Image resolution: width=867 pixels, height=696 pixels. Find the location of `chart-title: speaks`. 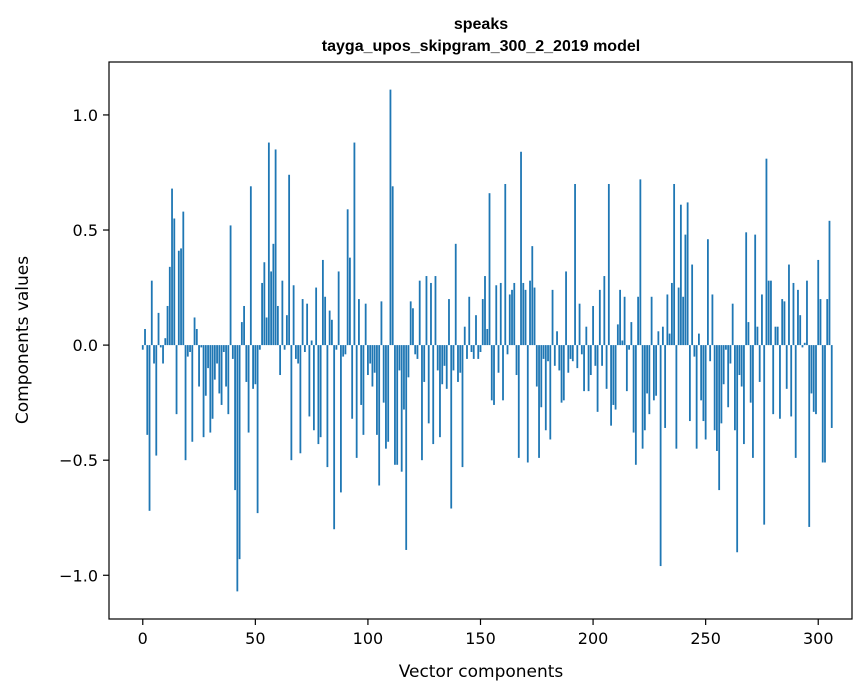

chart-title: speaks is located at coordinates (481, 24).